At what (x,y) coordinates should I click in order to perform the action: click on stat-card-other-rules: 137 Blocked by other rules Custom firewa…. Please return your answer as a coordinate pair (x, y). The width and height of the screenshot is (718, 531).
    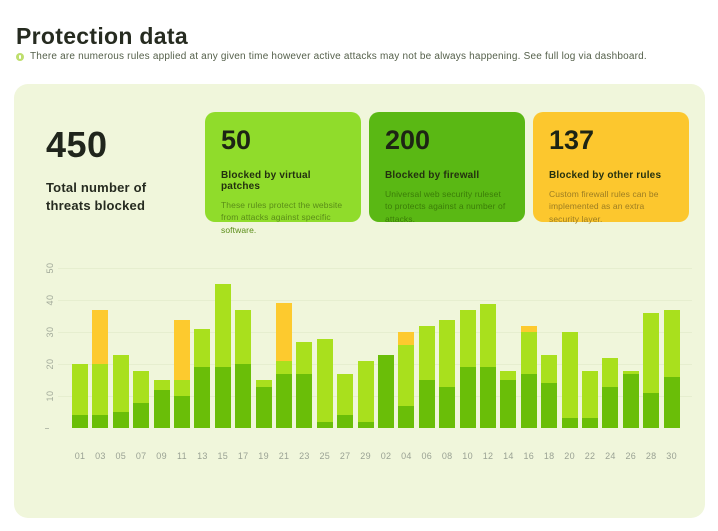
    Looking at the image, I should click on (611, 168).